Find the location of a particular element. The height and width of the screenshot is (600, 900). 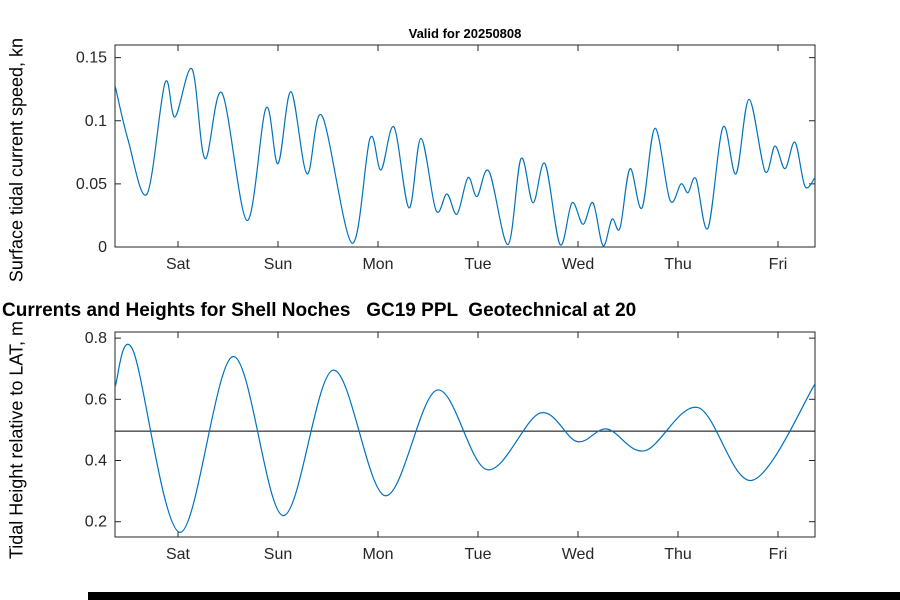

y-tick-label: 0.4 is located at coordinates (96, 461).